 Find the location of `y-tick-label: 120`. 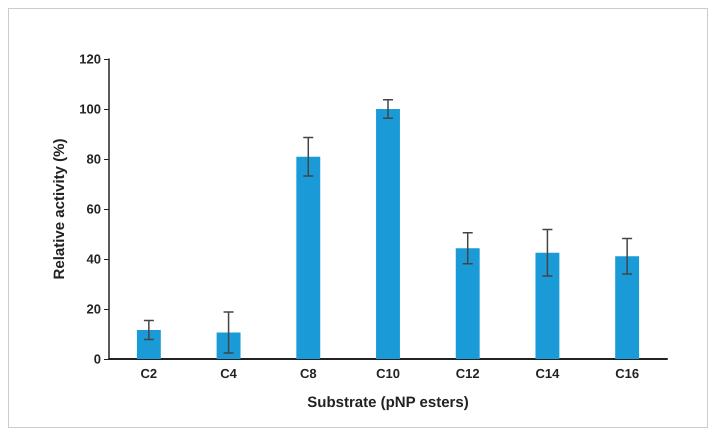

y-tick-label: 120 is located at coordinates (90, 59).